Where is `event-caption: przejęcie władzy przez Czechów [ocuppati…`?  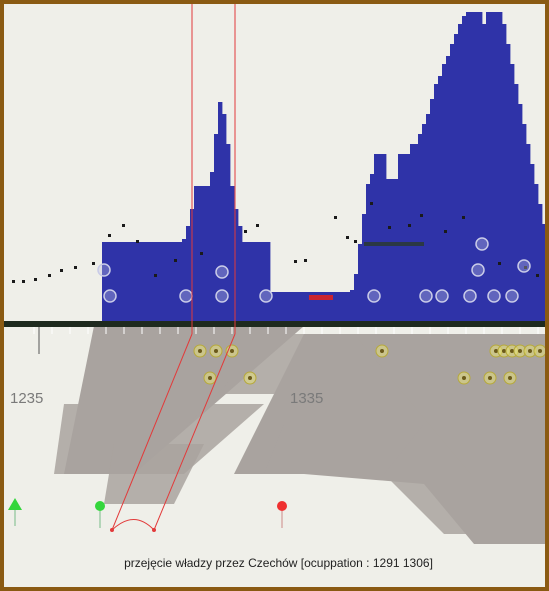
event-caption: przejęcie władzy przez Czechów [ocuppati… is located at coordinates (278, 563).